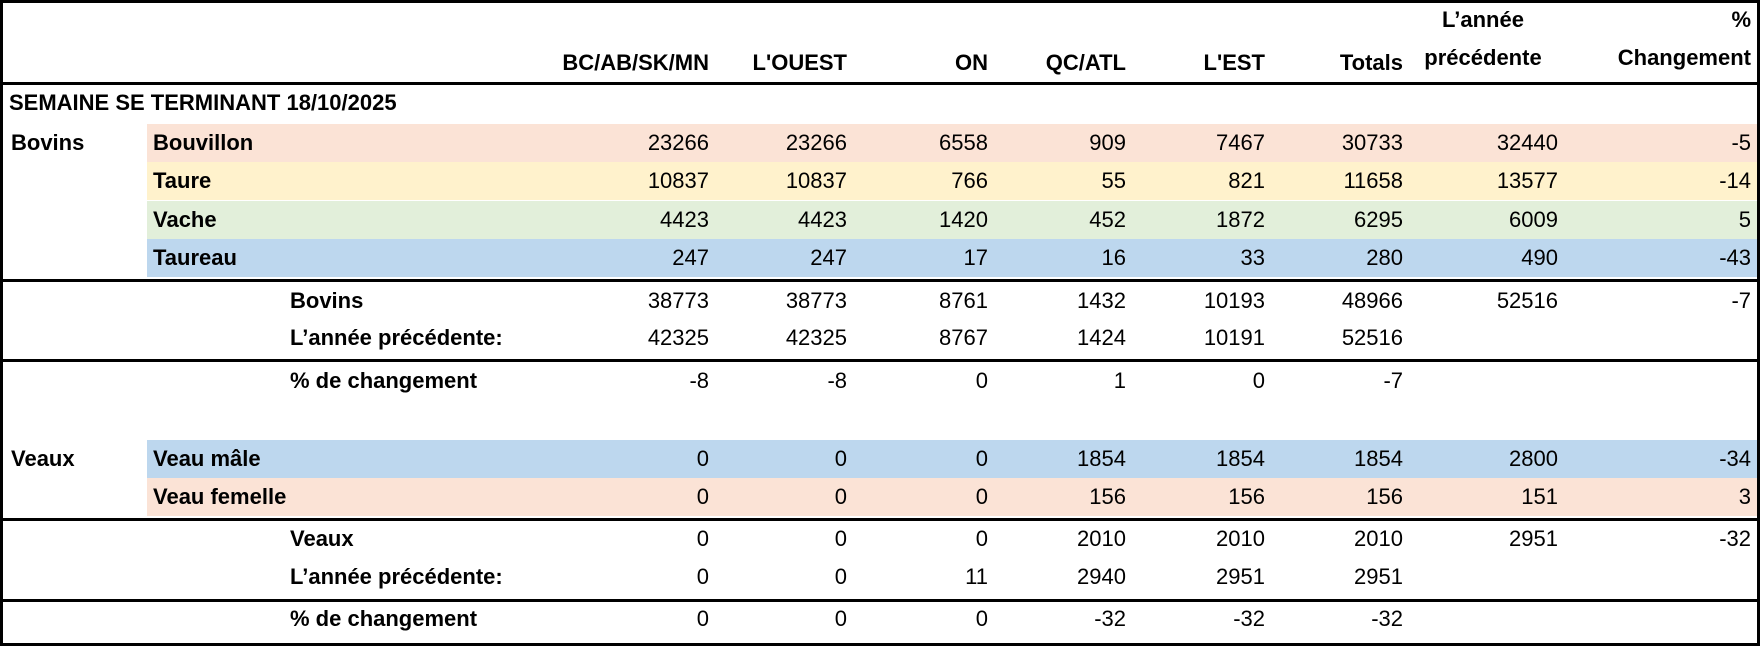 The width and height of the screenshot is (1760, 646). I want to click on cell-value: 13577, so click(1527, 180).